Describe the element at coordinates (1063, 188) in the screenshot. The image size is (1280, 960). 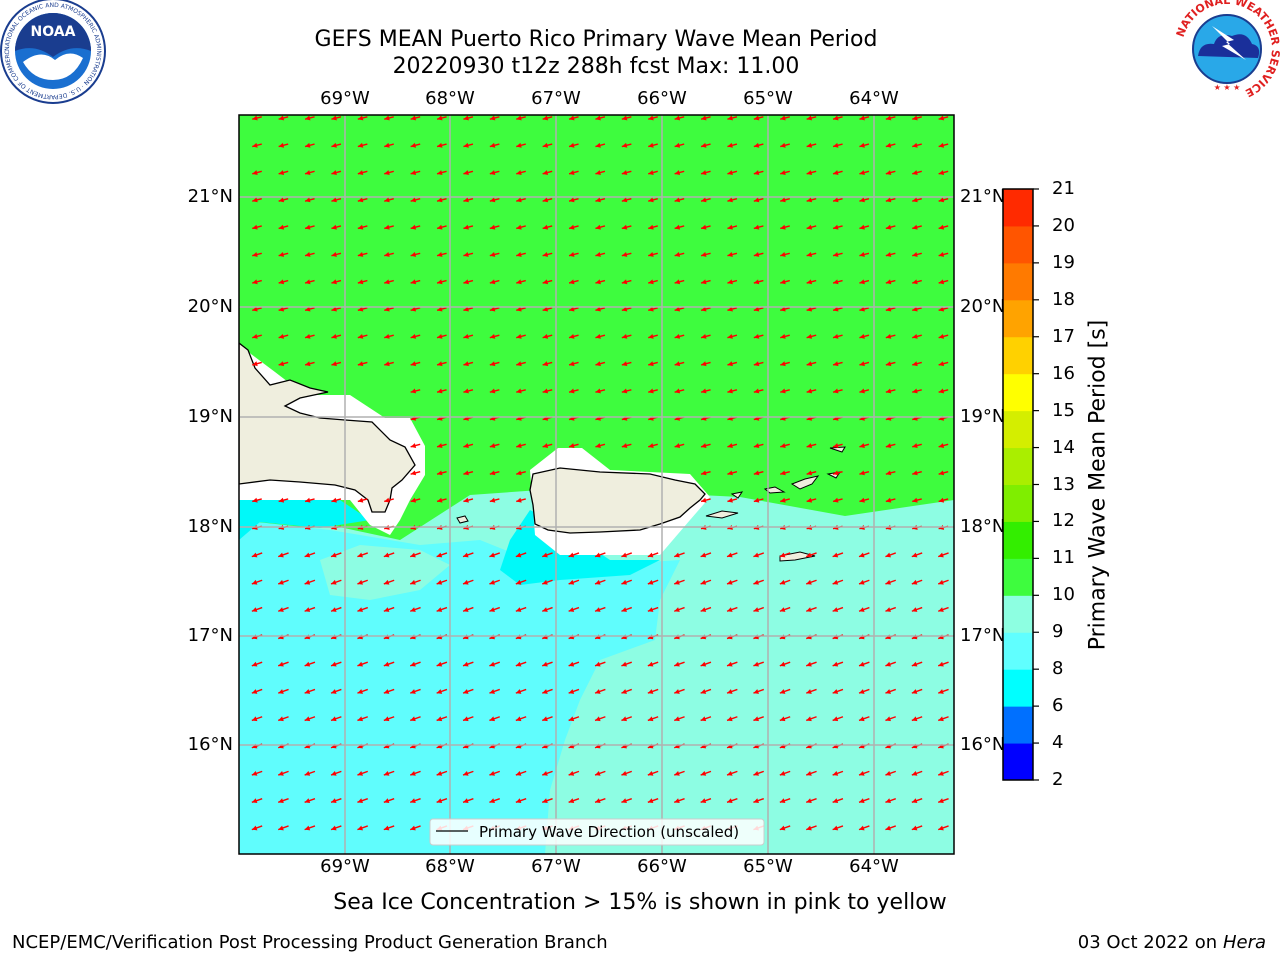
I see `colorbar-tick-label: 21` at that location.